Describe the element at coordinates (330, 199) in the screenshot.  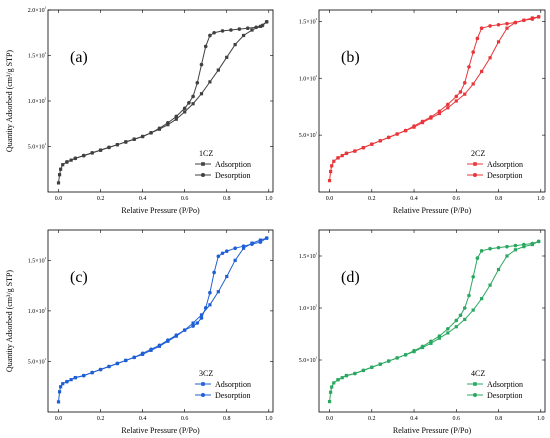
I see `x-tick-label: 0.0` at that location.